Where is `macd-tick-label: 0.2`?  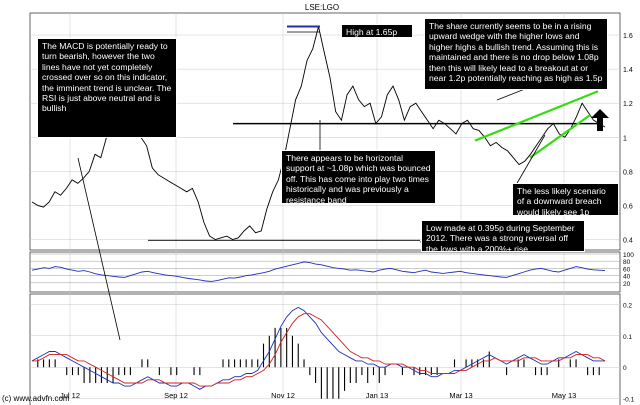 macd-tick-label: 0.2 is located at coordinates (627, 305).